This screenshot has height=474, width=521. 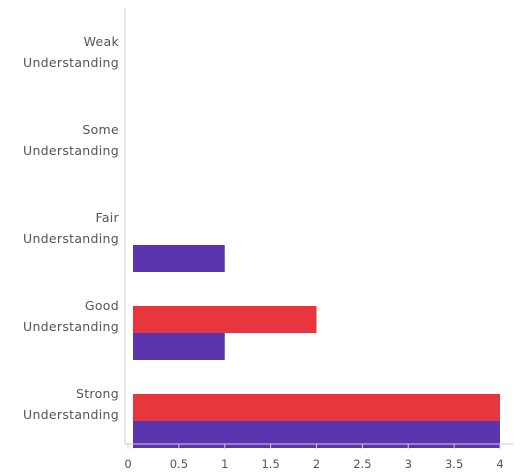 I want to click on x-ticks-group: 0 0.5 1 1.5 2 2.5 3 3.5 4, so click(x=314, y=457).